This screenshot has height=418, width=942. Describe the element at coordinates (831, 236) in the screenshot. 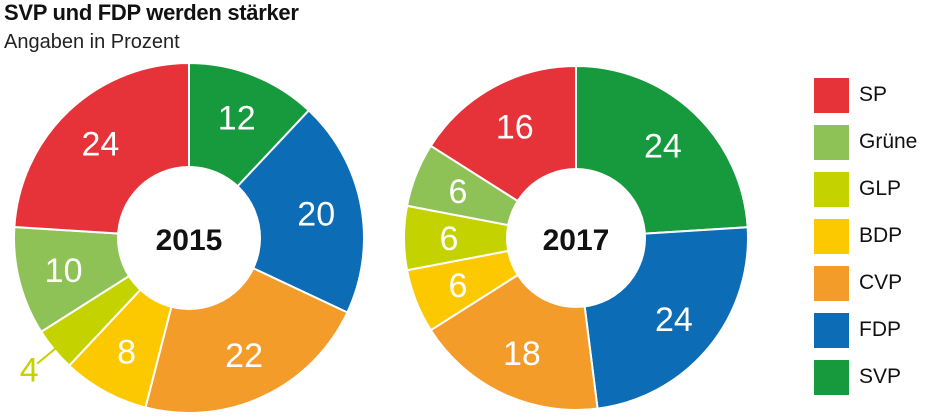

I see `legend-swatch-bdp` at that location.